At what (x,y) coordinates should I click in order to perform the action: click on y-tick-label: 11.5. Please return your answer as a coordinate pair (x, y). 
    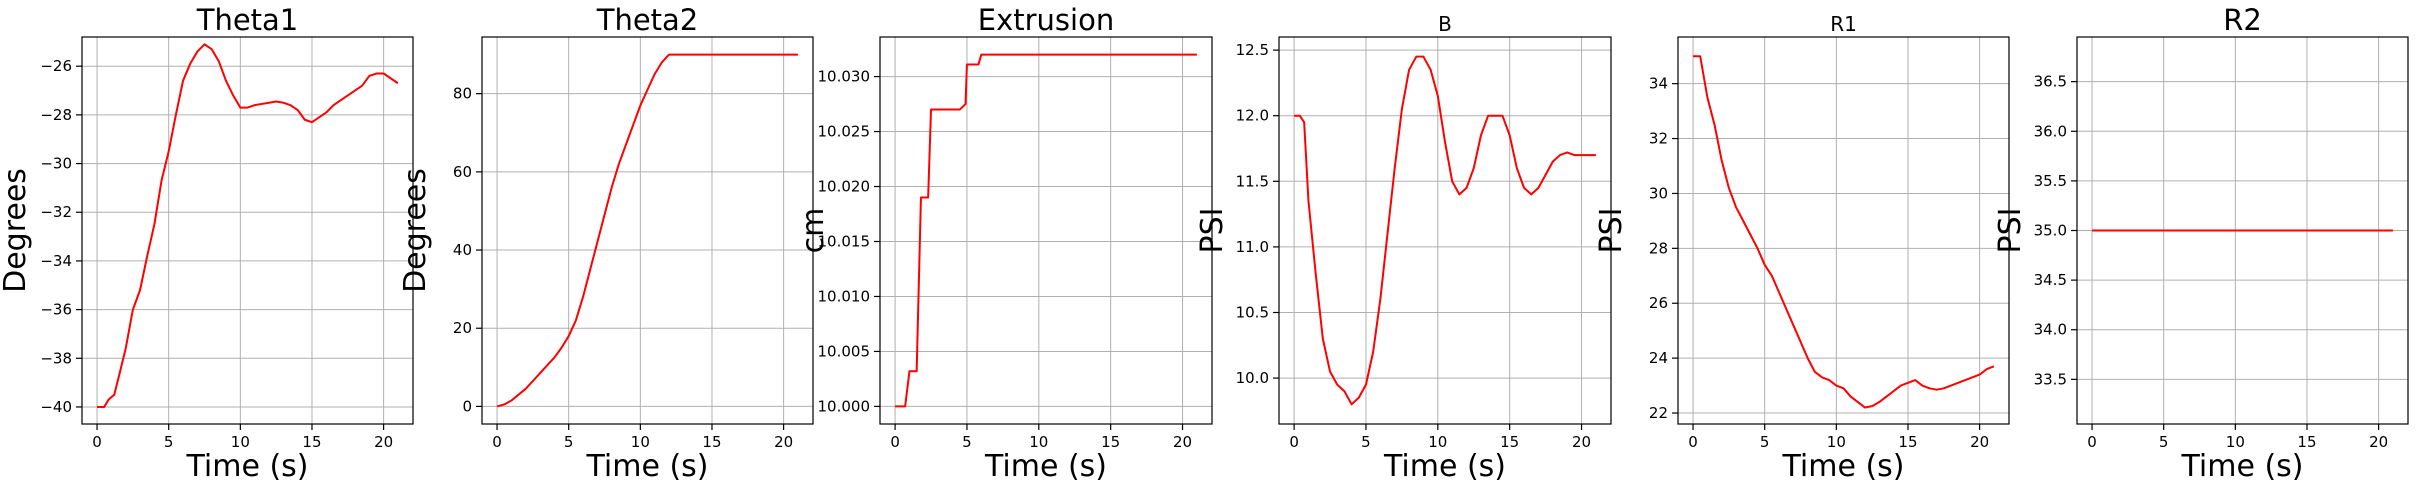
    Looking at the image, I should click on (1252, 181).